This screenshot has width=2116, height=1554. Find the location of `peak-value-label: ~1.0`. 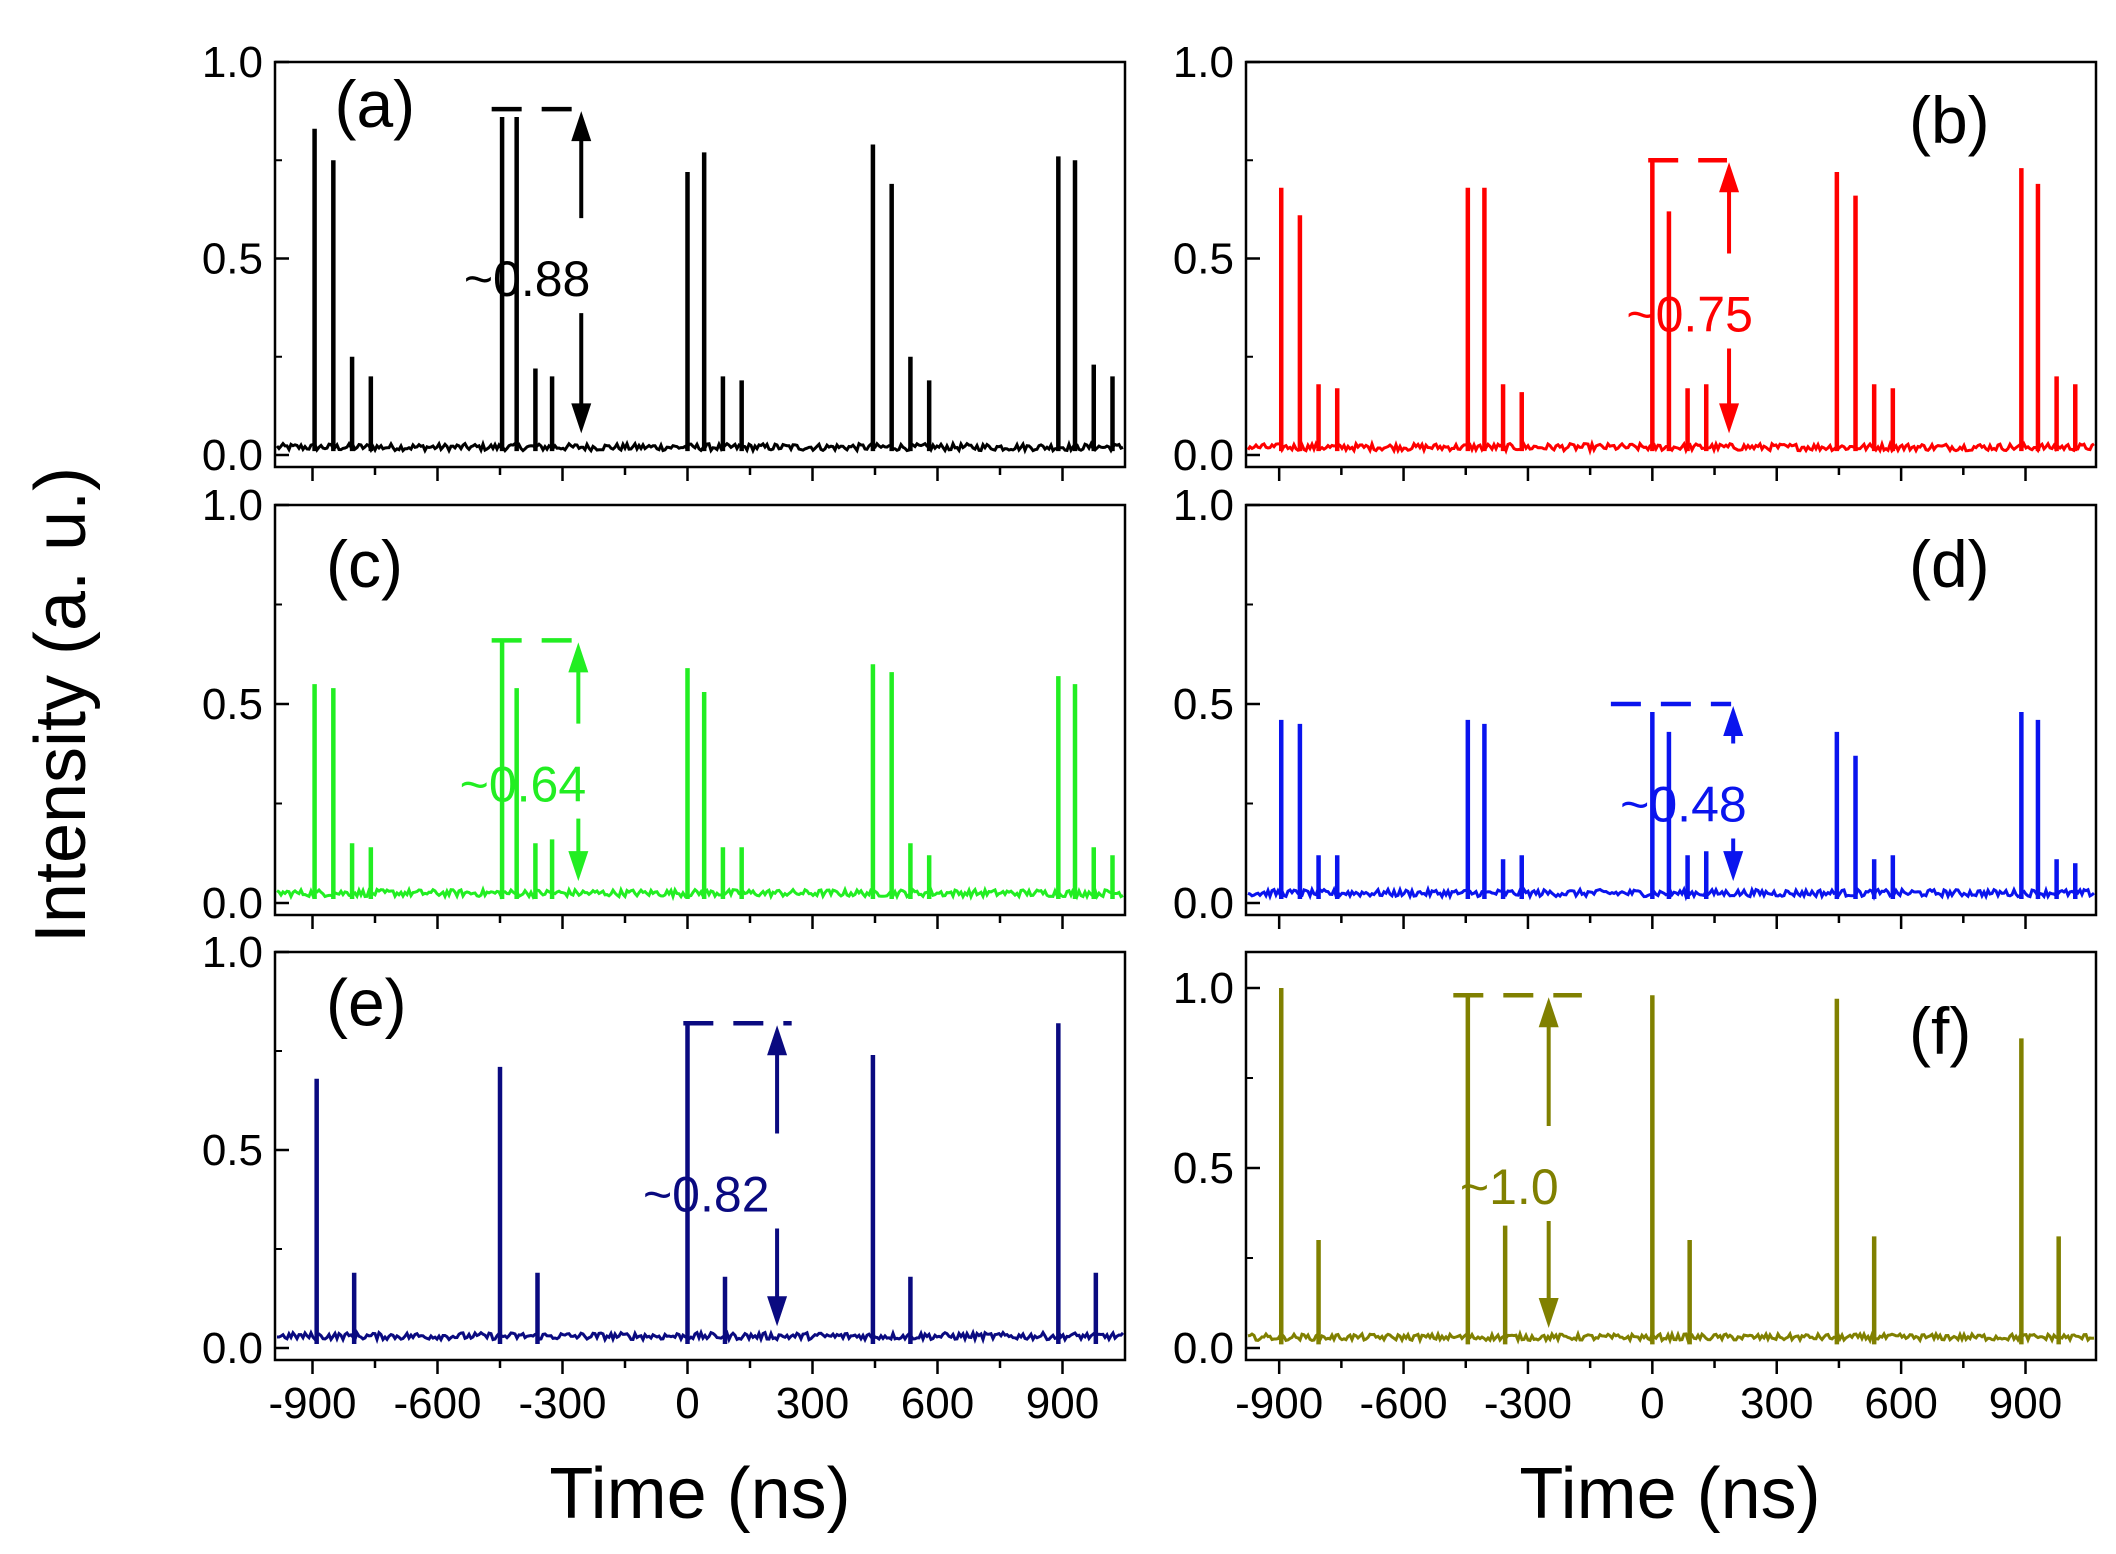

peak-value-label: ~1.0 is located at coordinates (1509, 1187).